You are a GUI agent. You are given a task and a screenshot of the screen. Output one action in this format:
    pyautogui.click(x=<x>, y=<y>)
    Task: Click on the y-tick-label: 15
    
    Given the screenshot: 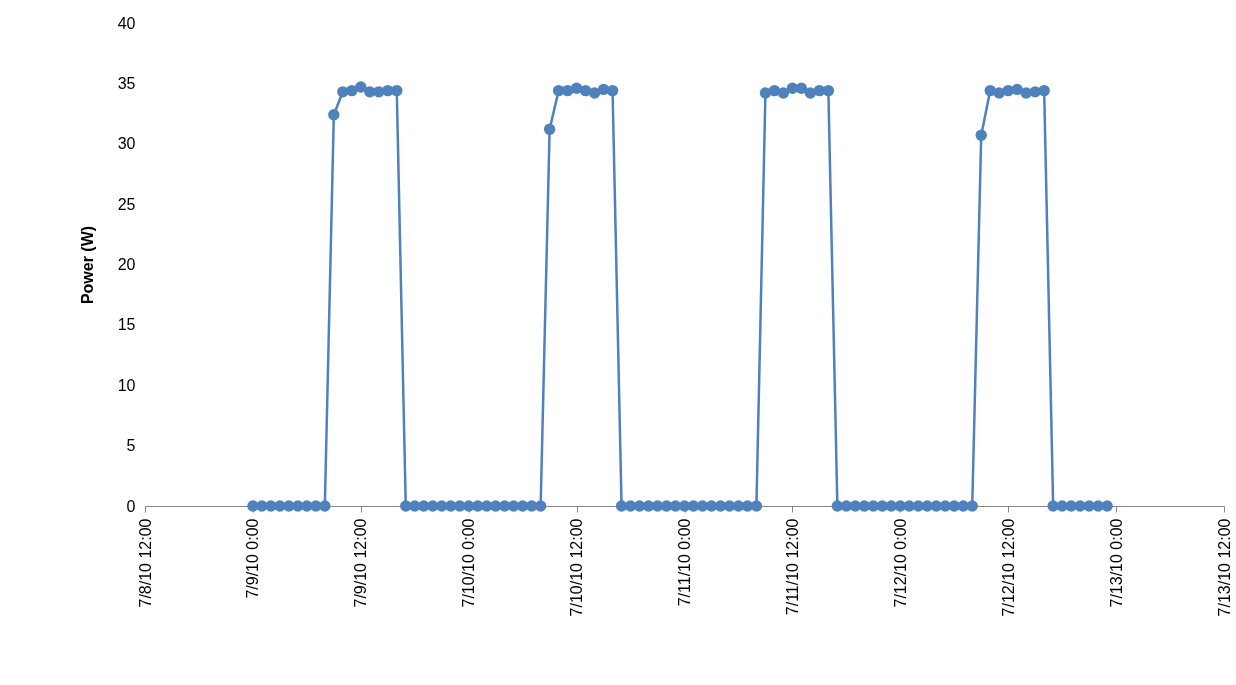 What is the action you would take?
    pyautogui.click(x=126, y=325)
    